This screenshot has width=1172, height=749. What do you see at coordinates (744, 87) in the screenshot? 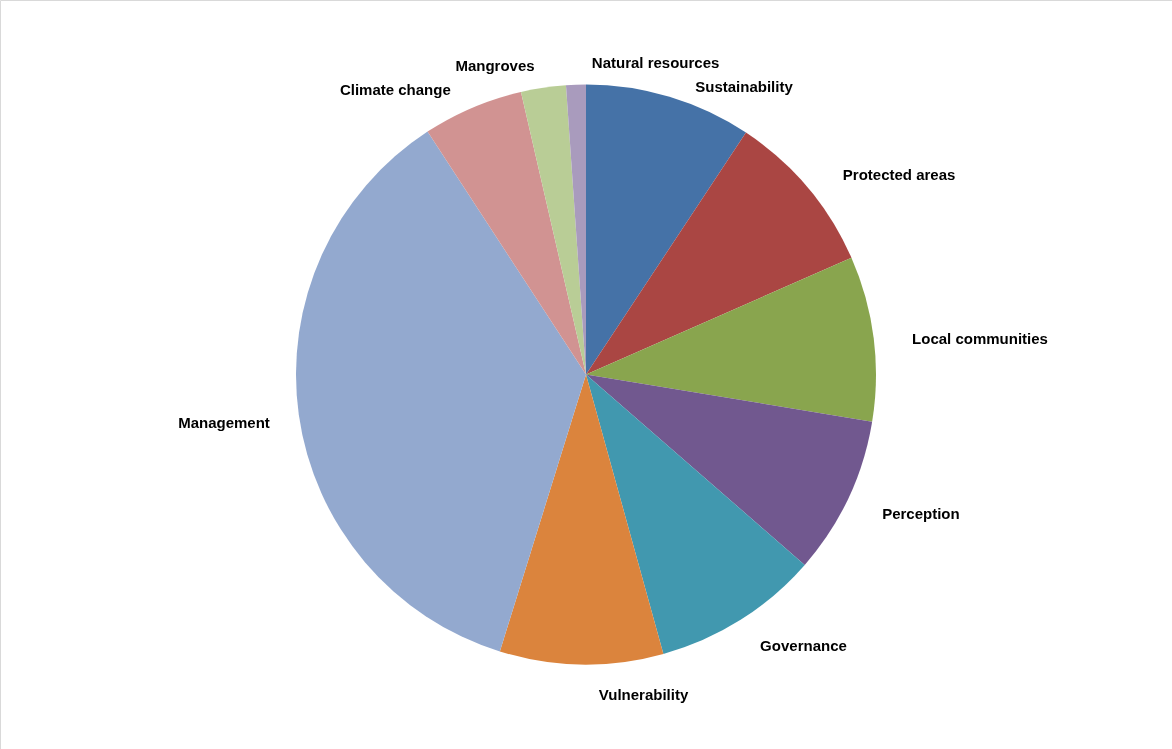
I see `slice-label: Sustainability` at bounding box center [744, 87].